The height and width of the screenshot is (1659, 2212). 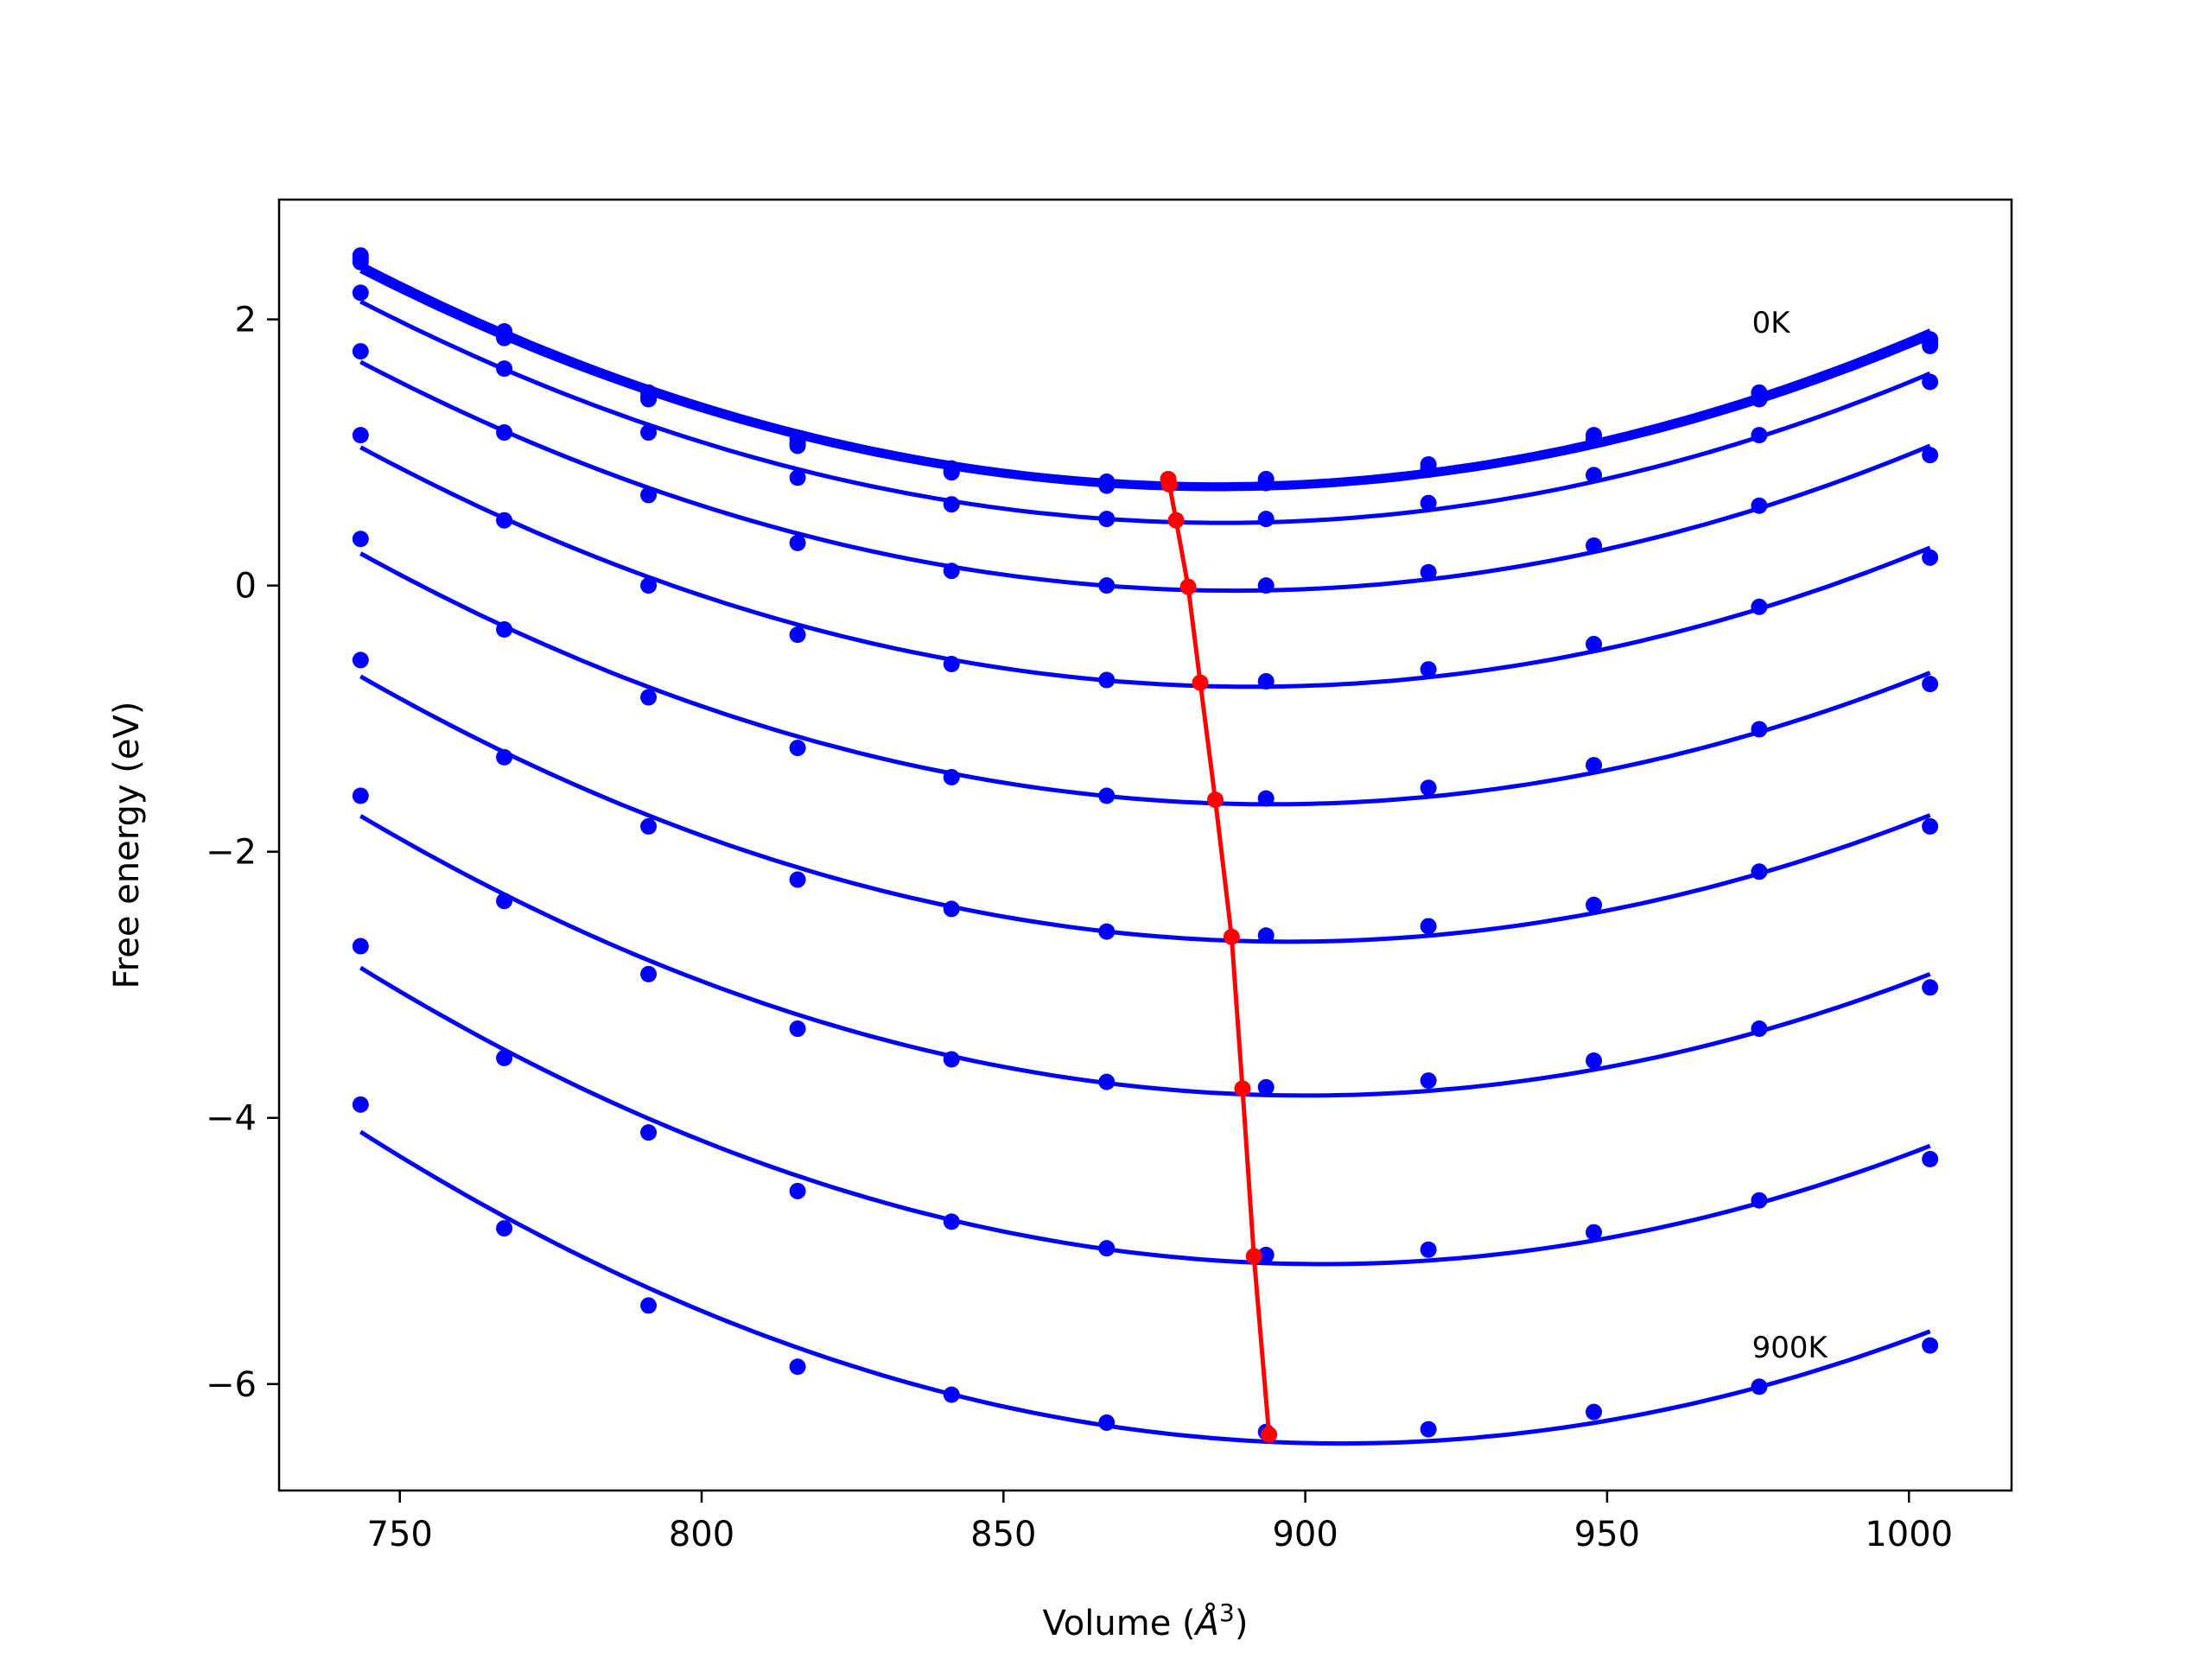 I want to click on y-tick-label: 0, so click(x=246, y=587).